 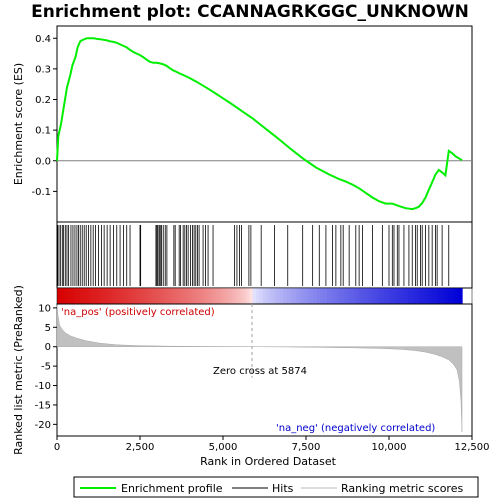 I want to click on es-tick-label: 0.1, so click(x=43, y=131).